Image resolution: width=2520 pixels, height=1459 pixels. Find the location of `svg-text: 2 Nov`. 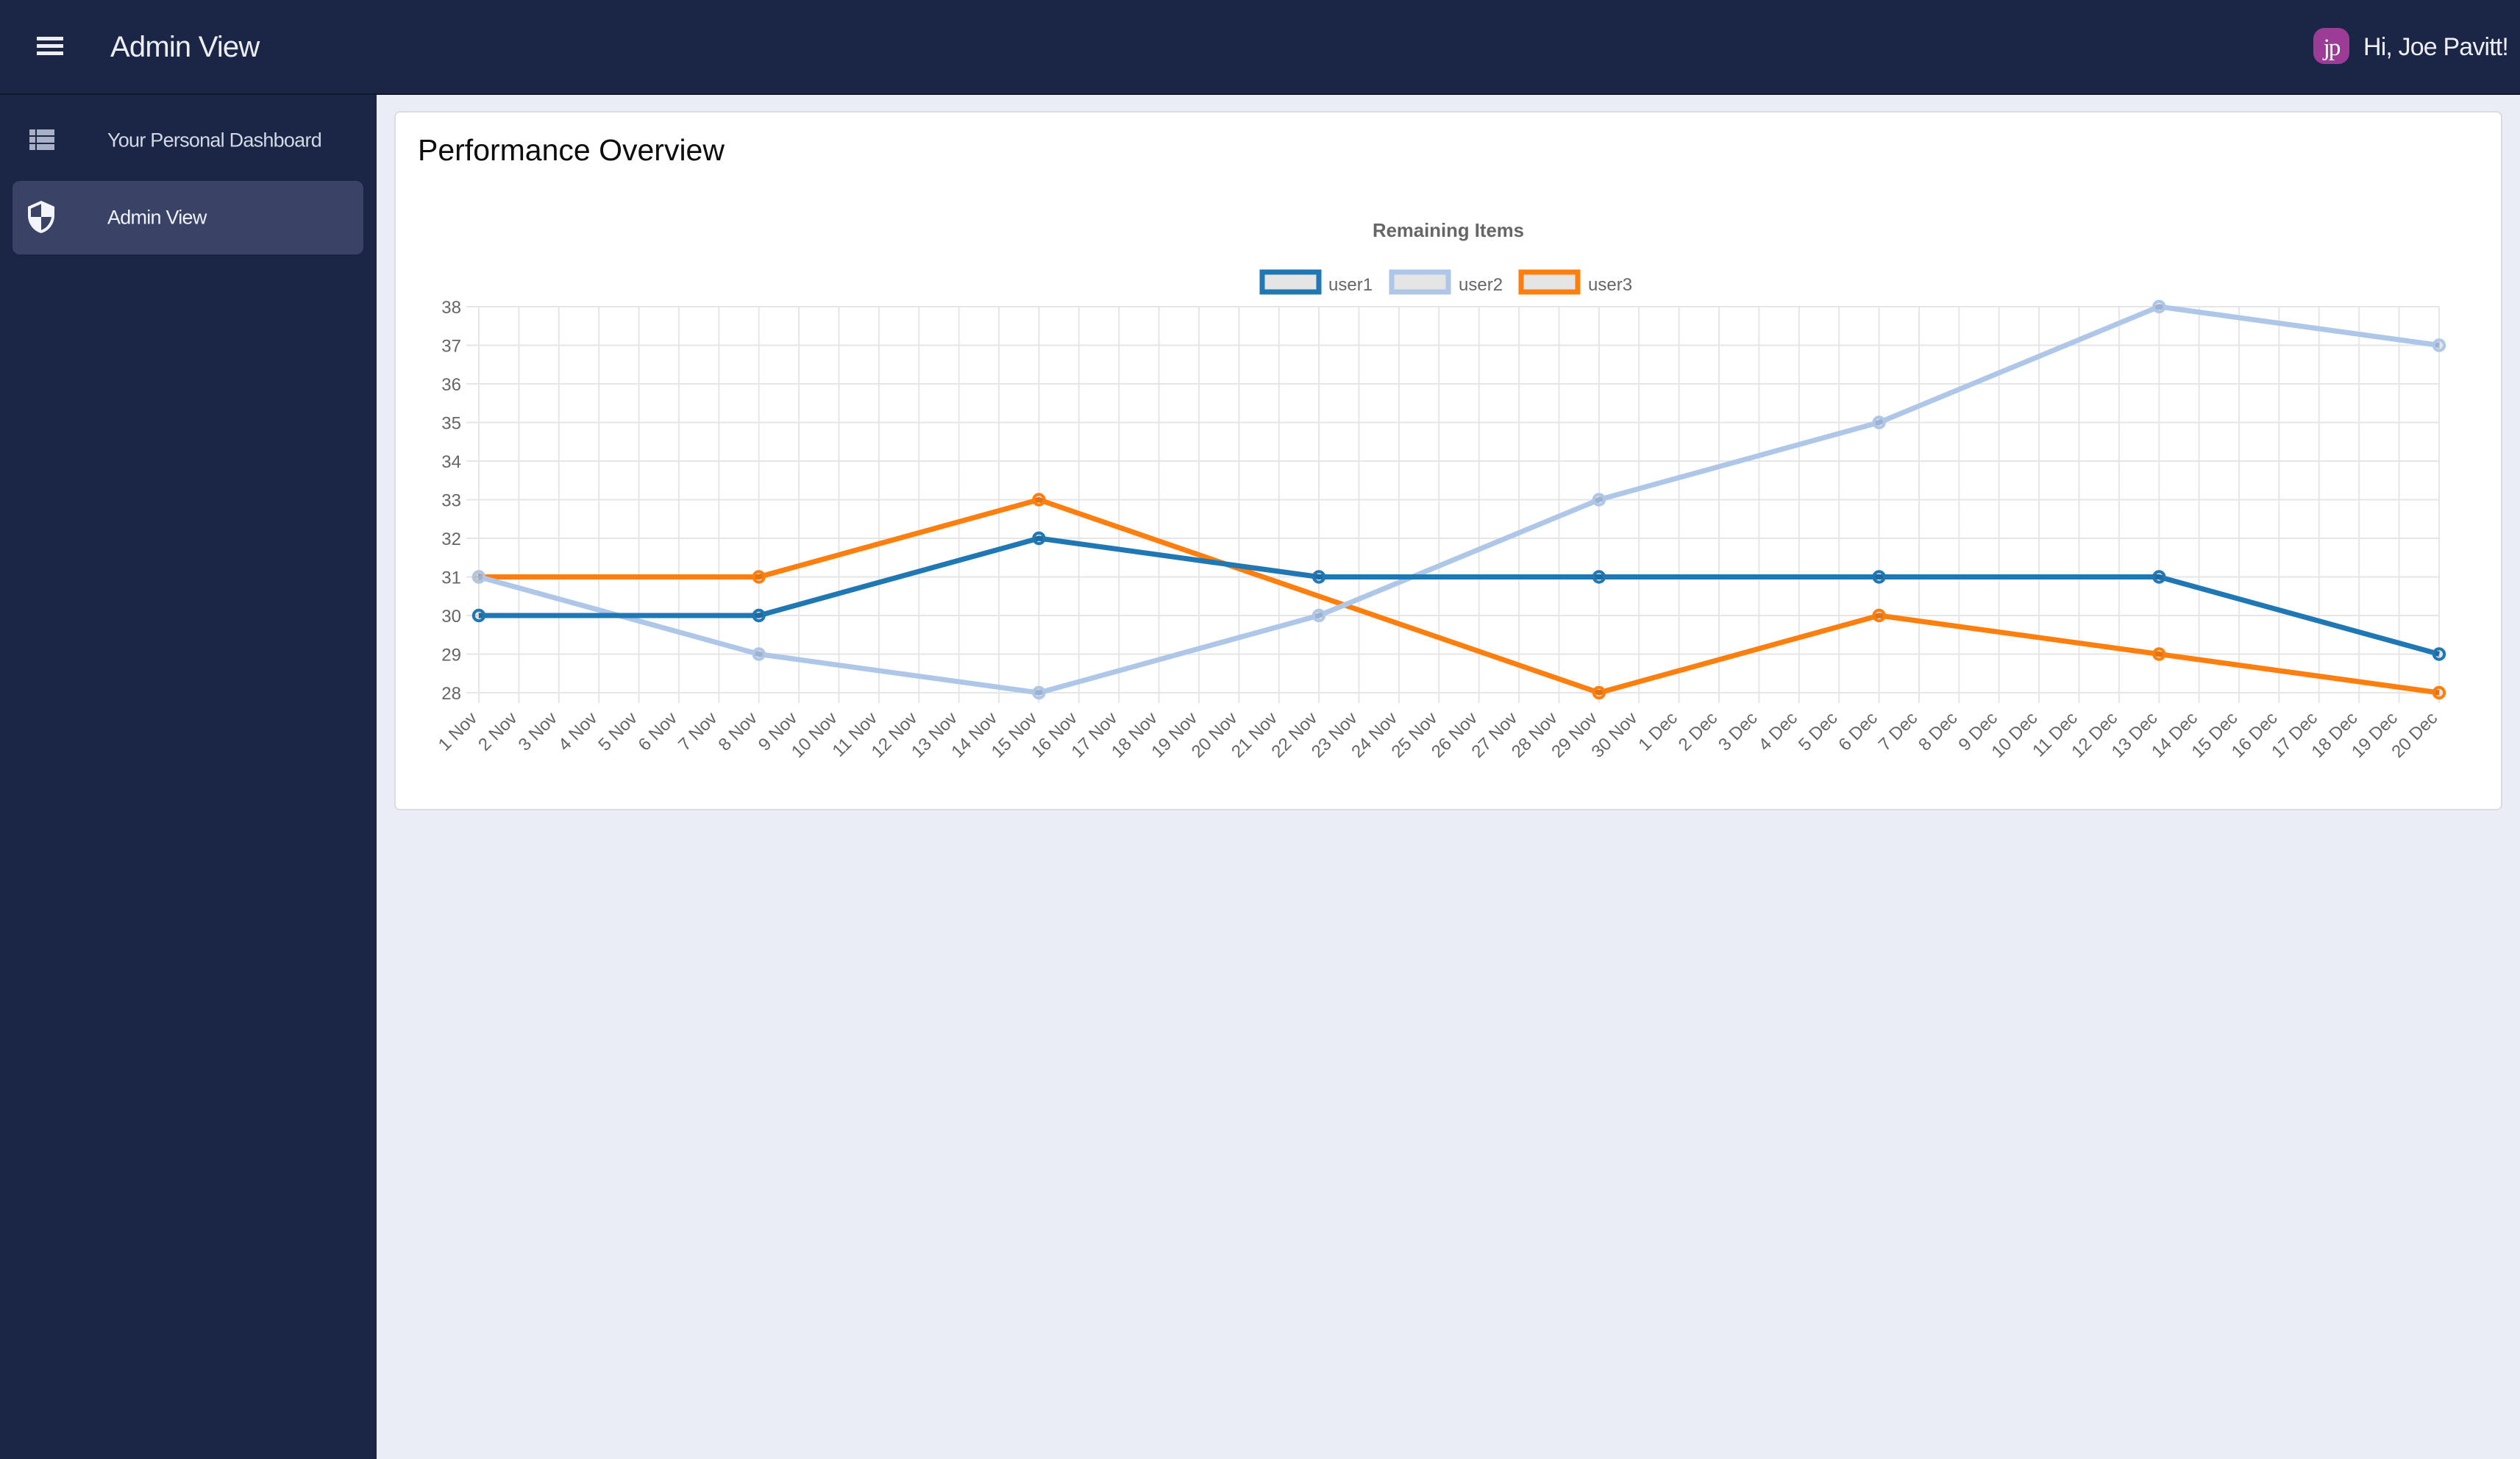

svg-text: 2 Nov is located at coordinates (498, 731).